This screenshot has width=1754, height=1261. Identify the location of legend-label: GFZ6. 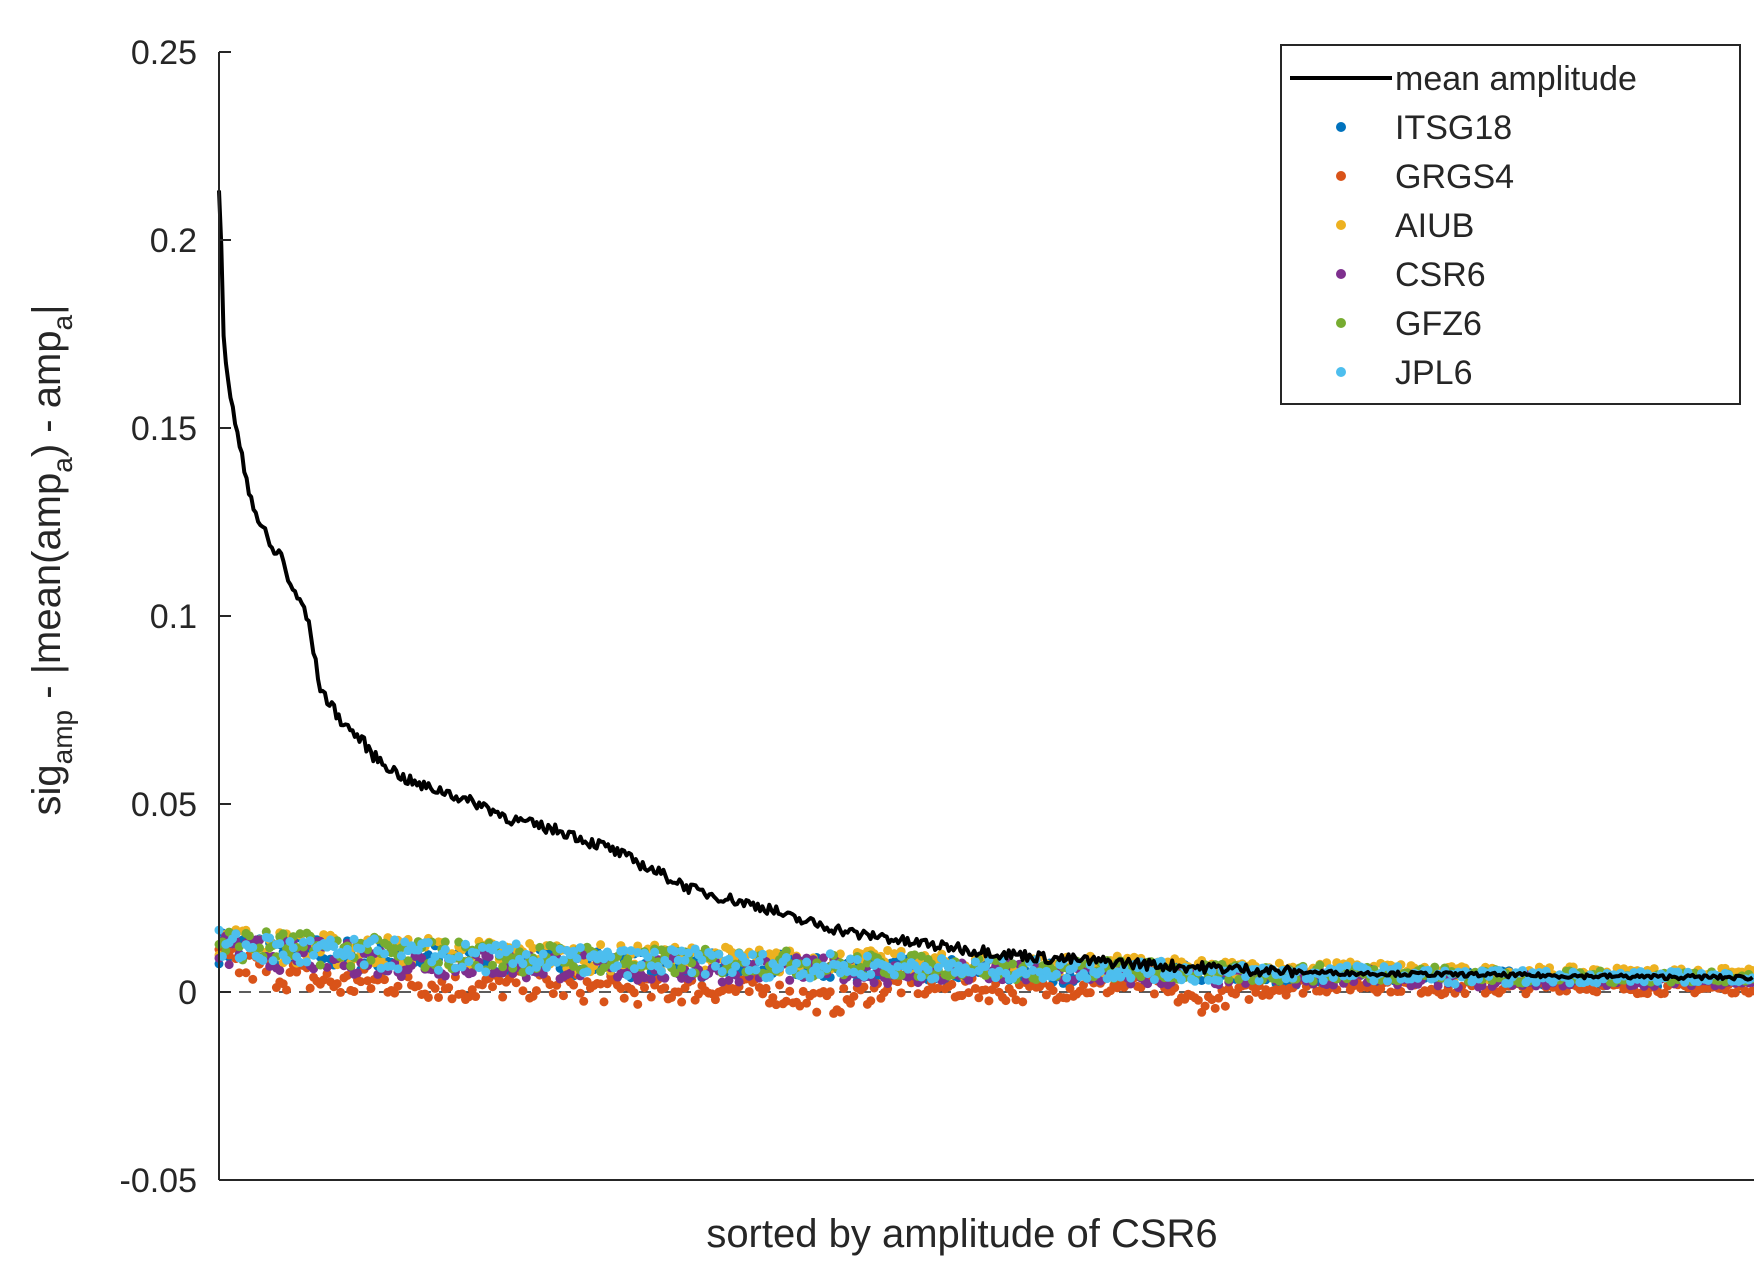
(1438, 324).